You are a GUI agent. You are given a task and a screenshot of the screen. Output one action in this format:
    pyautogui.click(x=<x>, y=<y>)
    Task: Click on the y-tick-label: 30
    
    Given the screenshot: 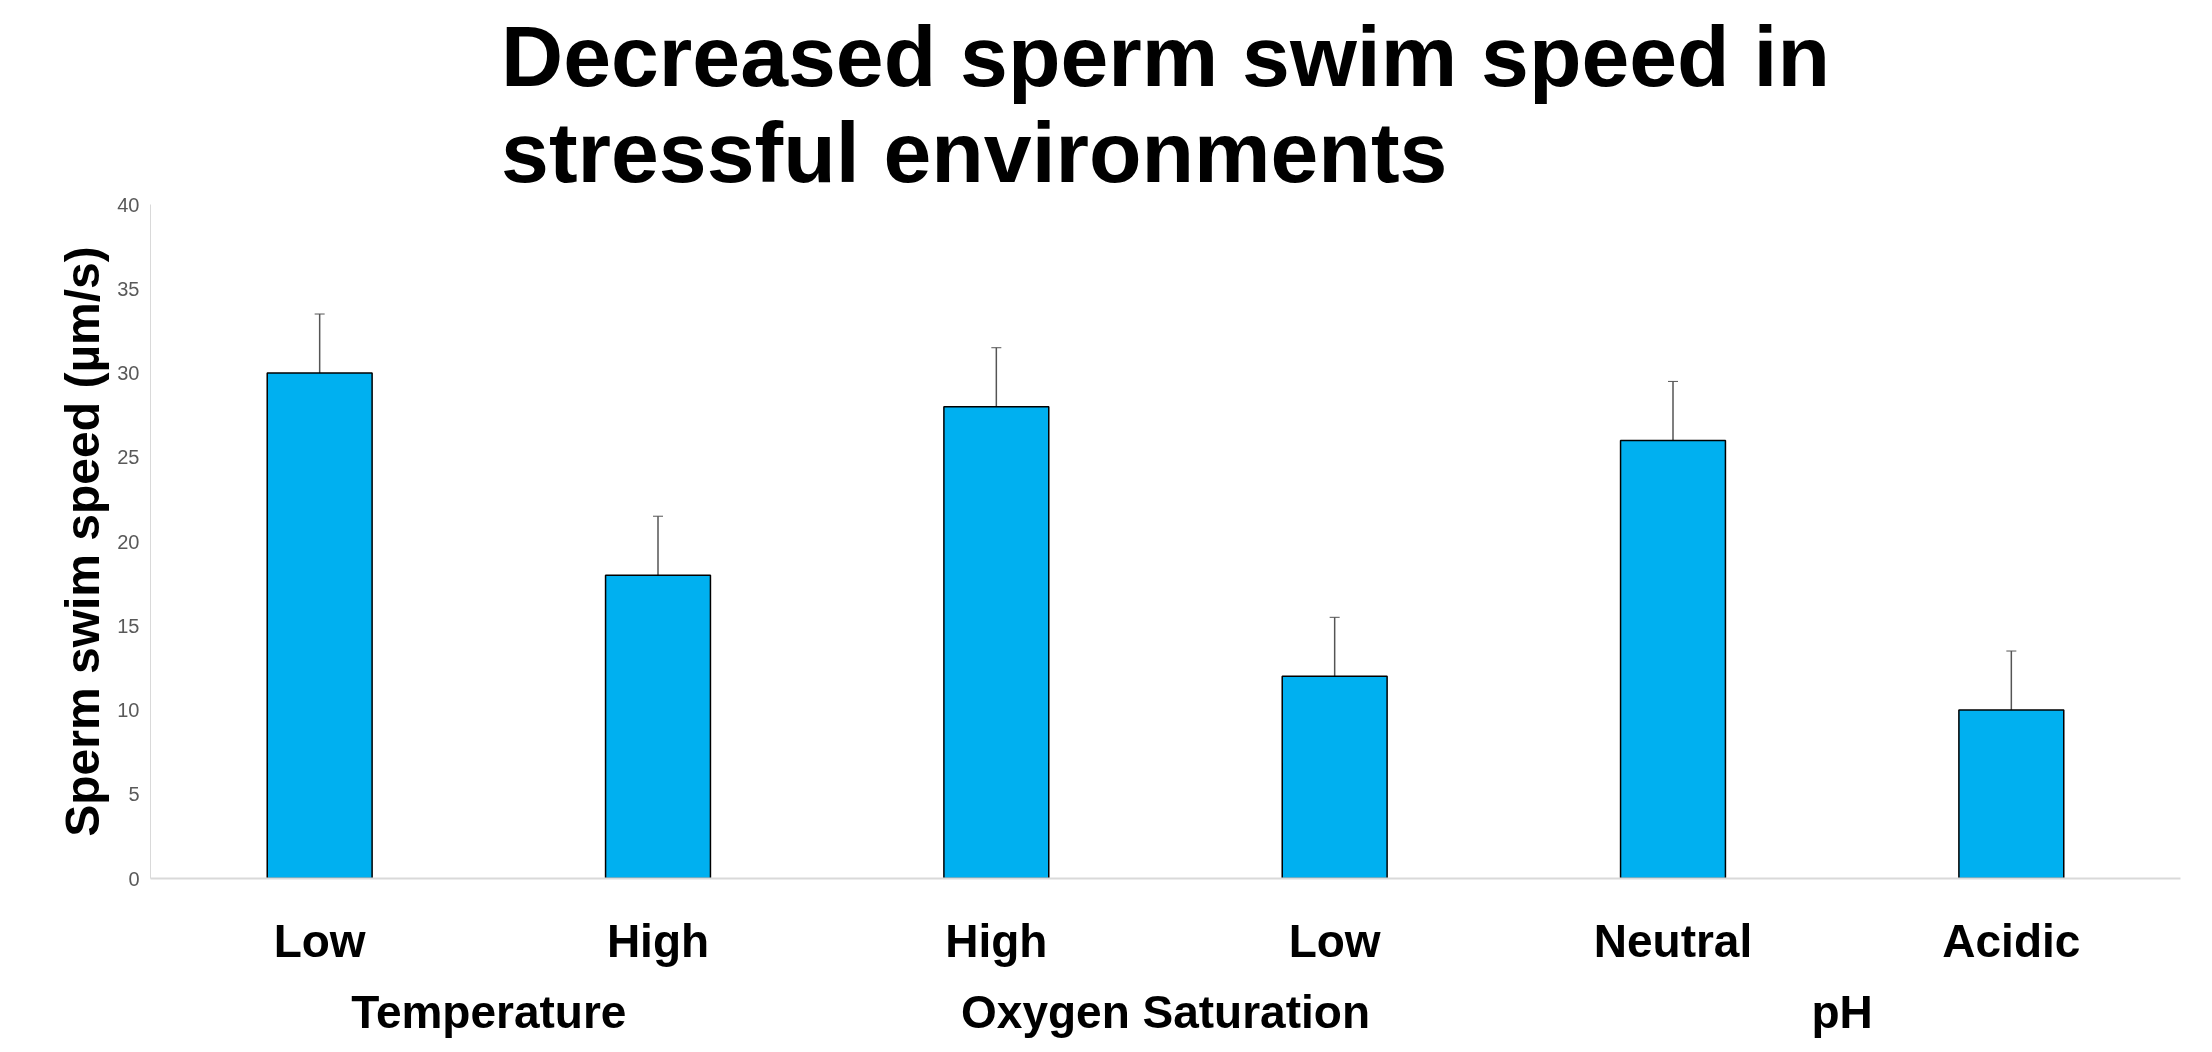 What is the action you would take?
    pyautogui.click(x=128, y=373)
    